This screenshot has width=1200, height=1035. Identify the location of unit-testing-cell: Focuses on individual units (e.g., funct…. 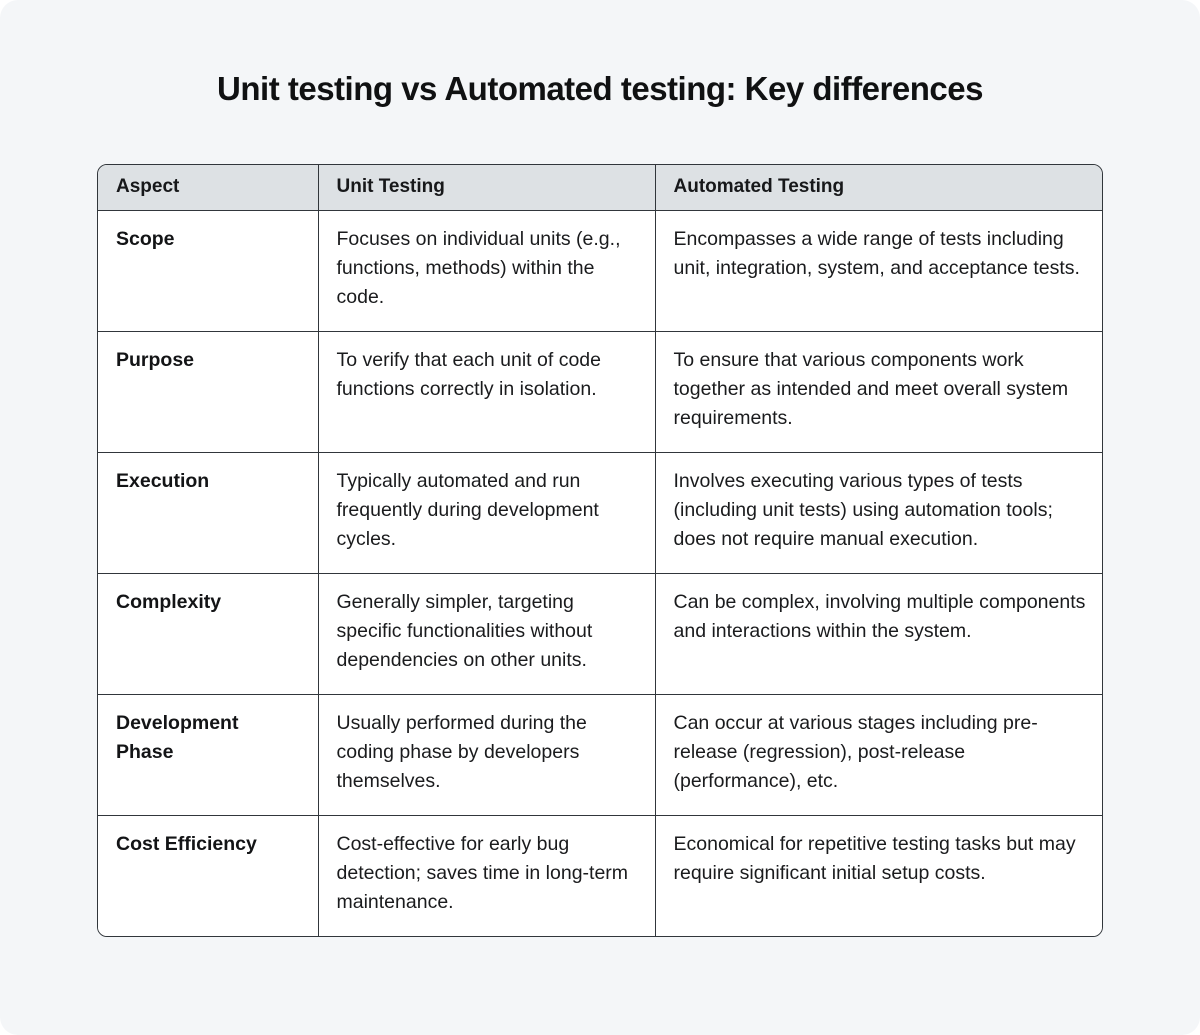
(486, 271).